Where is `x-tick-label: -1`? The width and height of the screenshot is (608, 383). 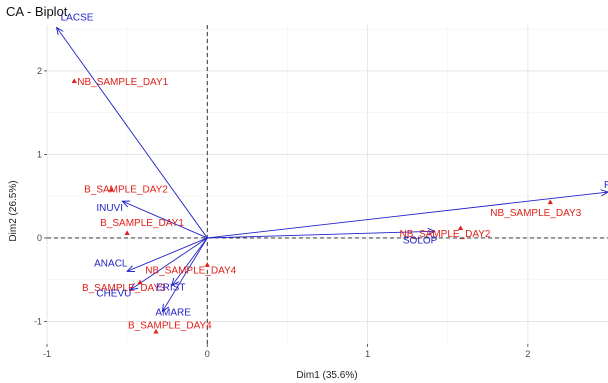
x-tick-label: -1 is located at coordinates (47, 354).